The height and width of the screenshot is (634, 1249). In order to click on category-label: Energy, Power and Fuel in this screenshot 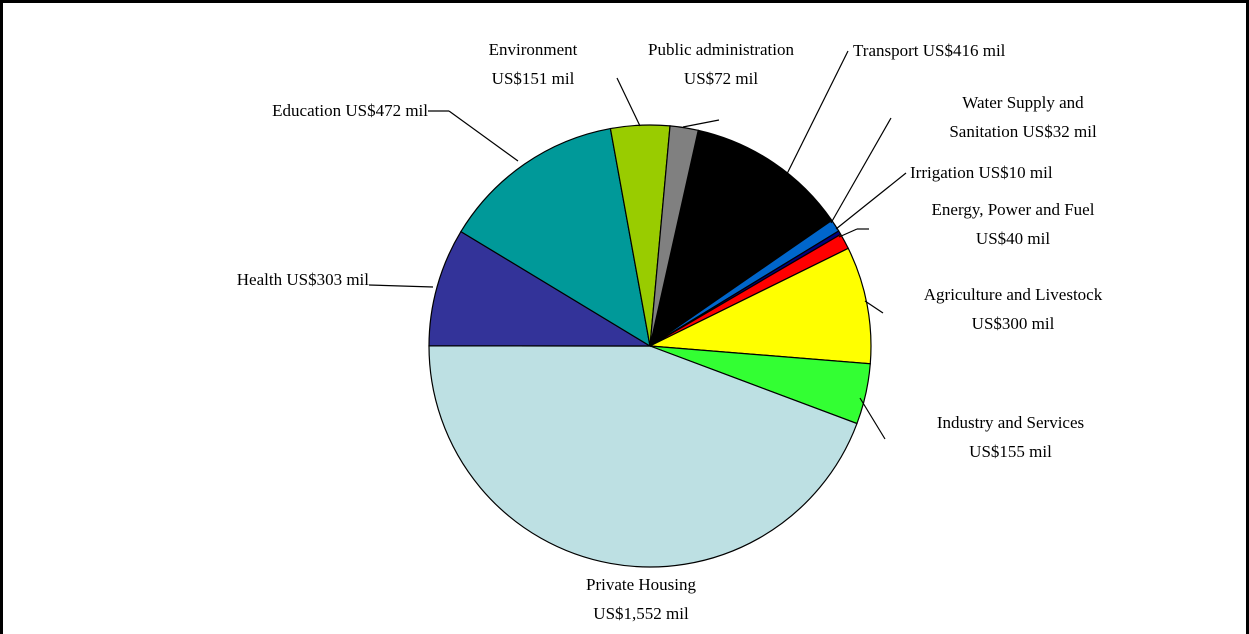, I will do `click(1013, 209)`.